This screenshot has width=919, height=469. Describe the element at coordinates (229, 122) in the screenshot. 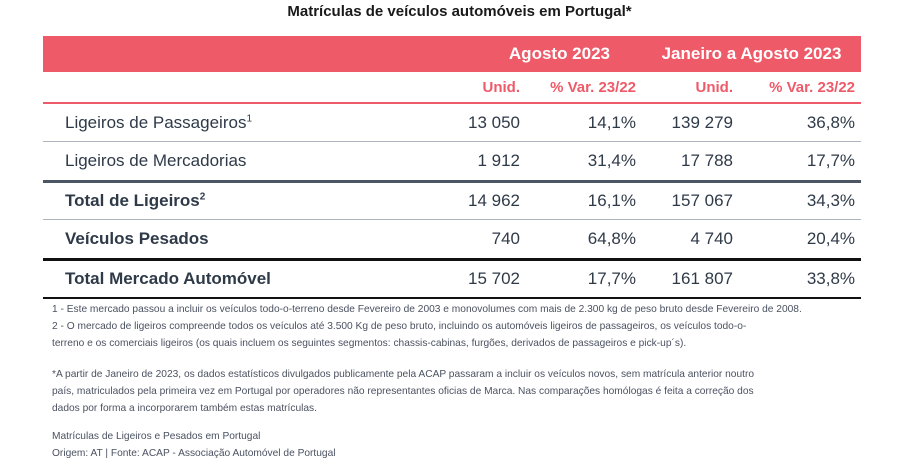

I see `row-label: Ligeiros de Passageiros1` at that location.